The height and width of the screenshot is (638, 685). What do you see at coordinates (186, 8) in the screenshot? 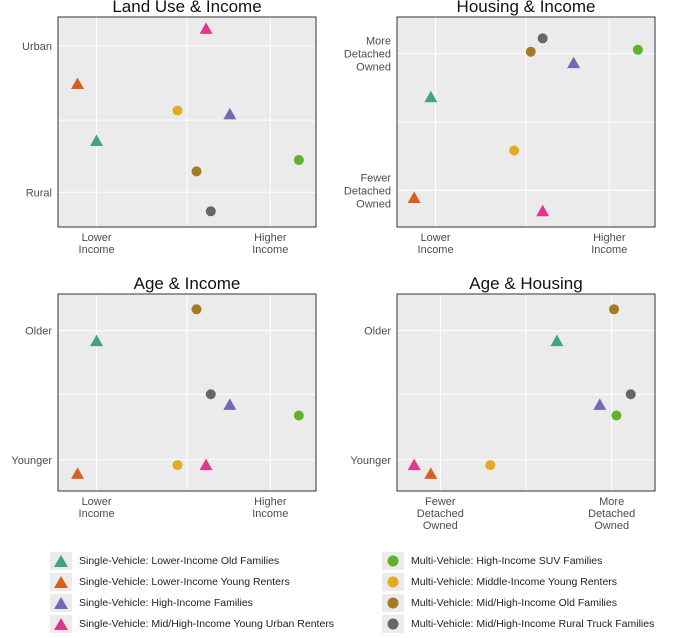
I see `panel-title: Land Use & Income` at bounding box center [186, 8].